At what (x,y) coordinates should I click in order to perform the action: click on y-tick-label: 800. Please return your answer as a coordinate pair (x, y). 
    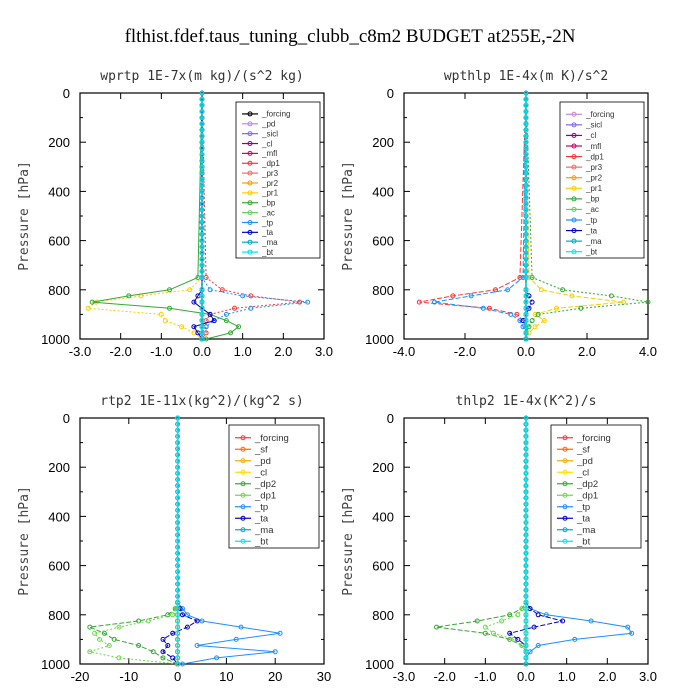
    Looking at the image, I should click on (59, 615).